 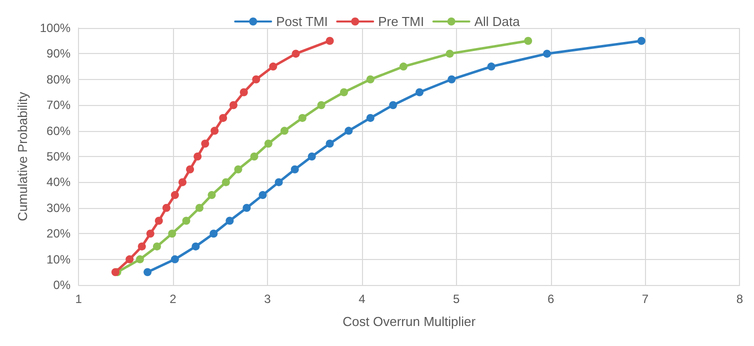 I want to click on x-tick-label: 6, so click(x=550, y=299).